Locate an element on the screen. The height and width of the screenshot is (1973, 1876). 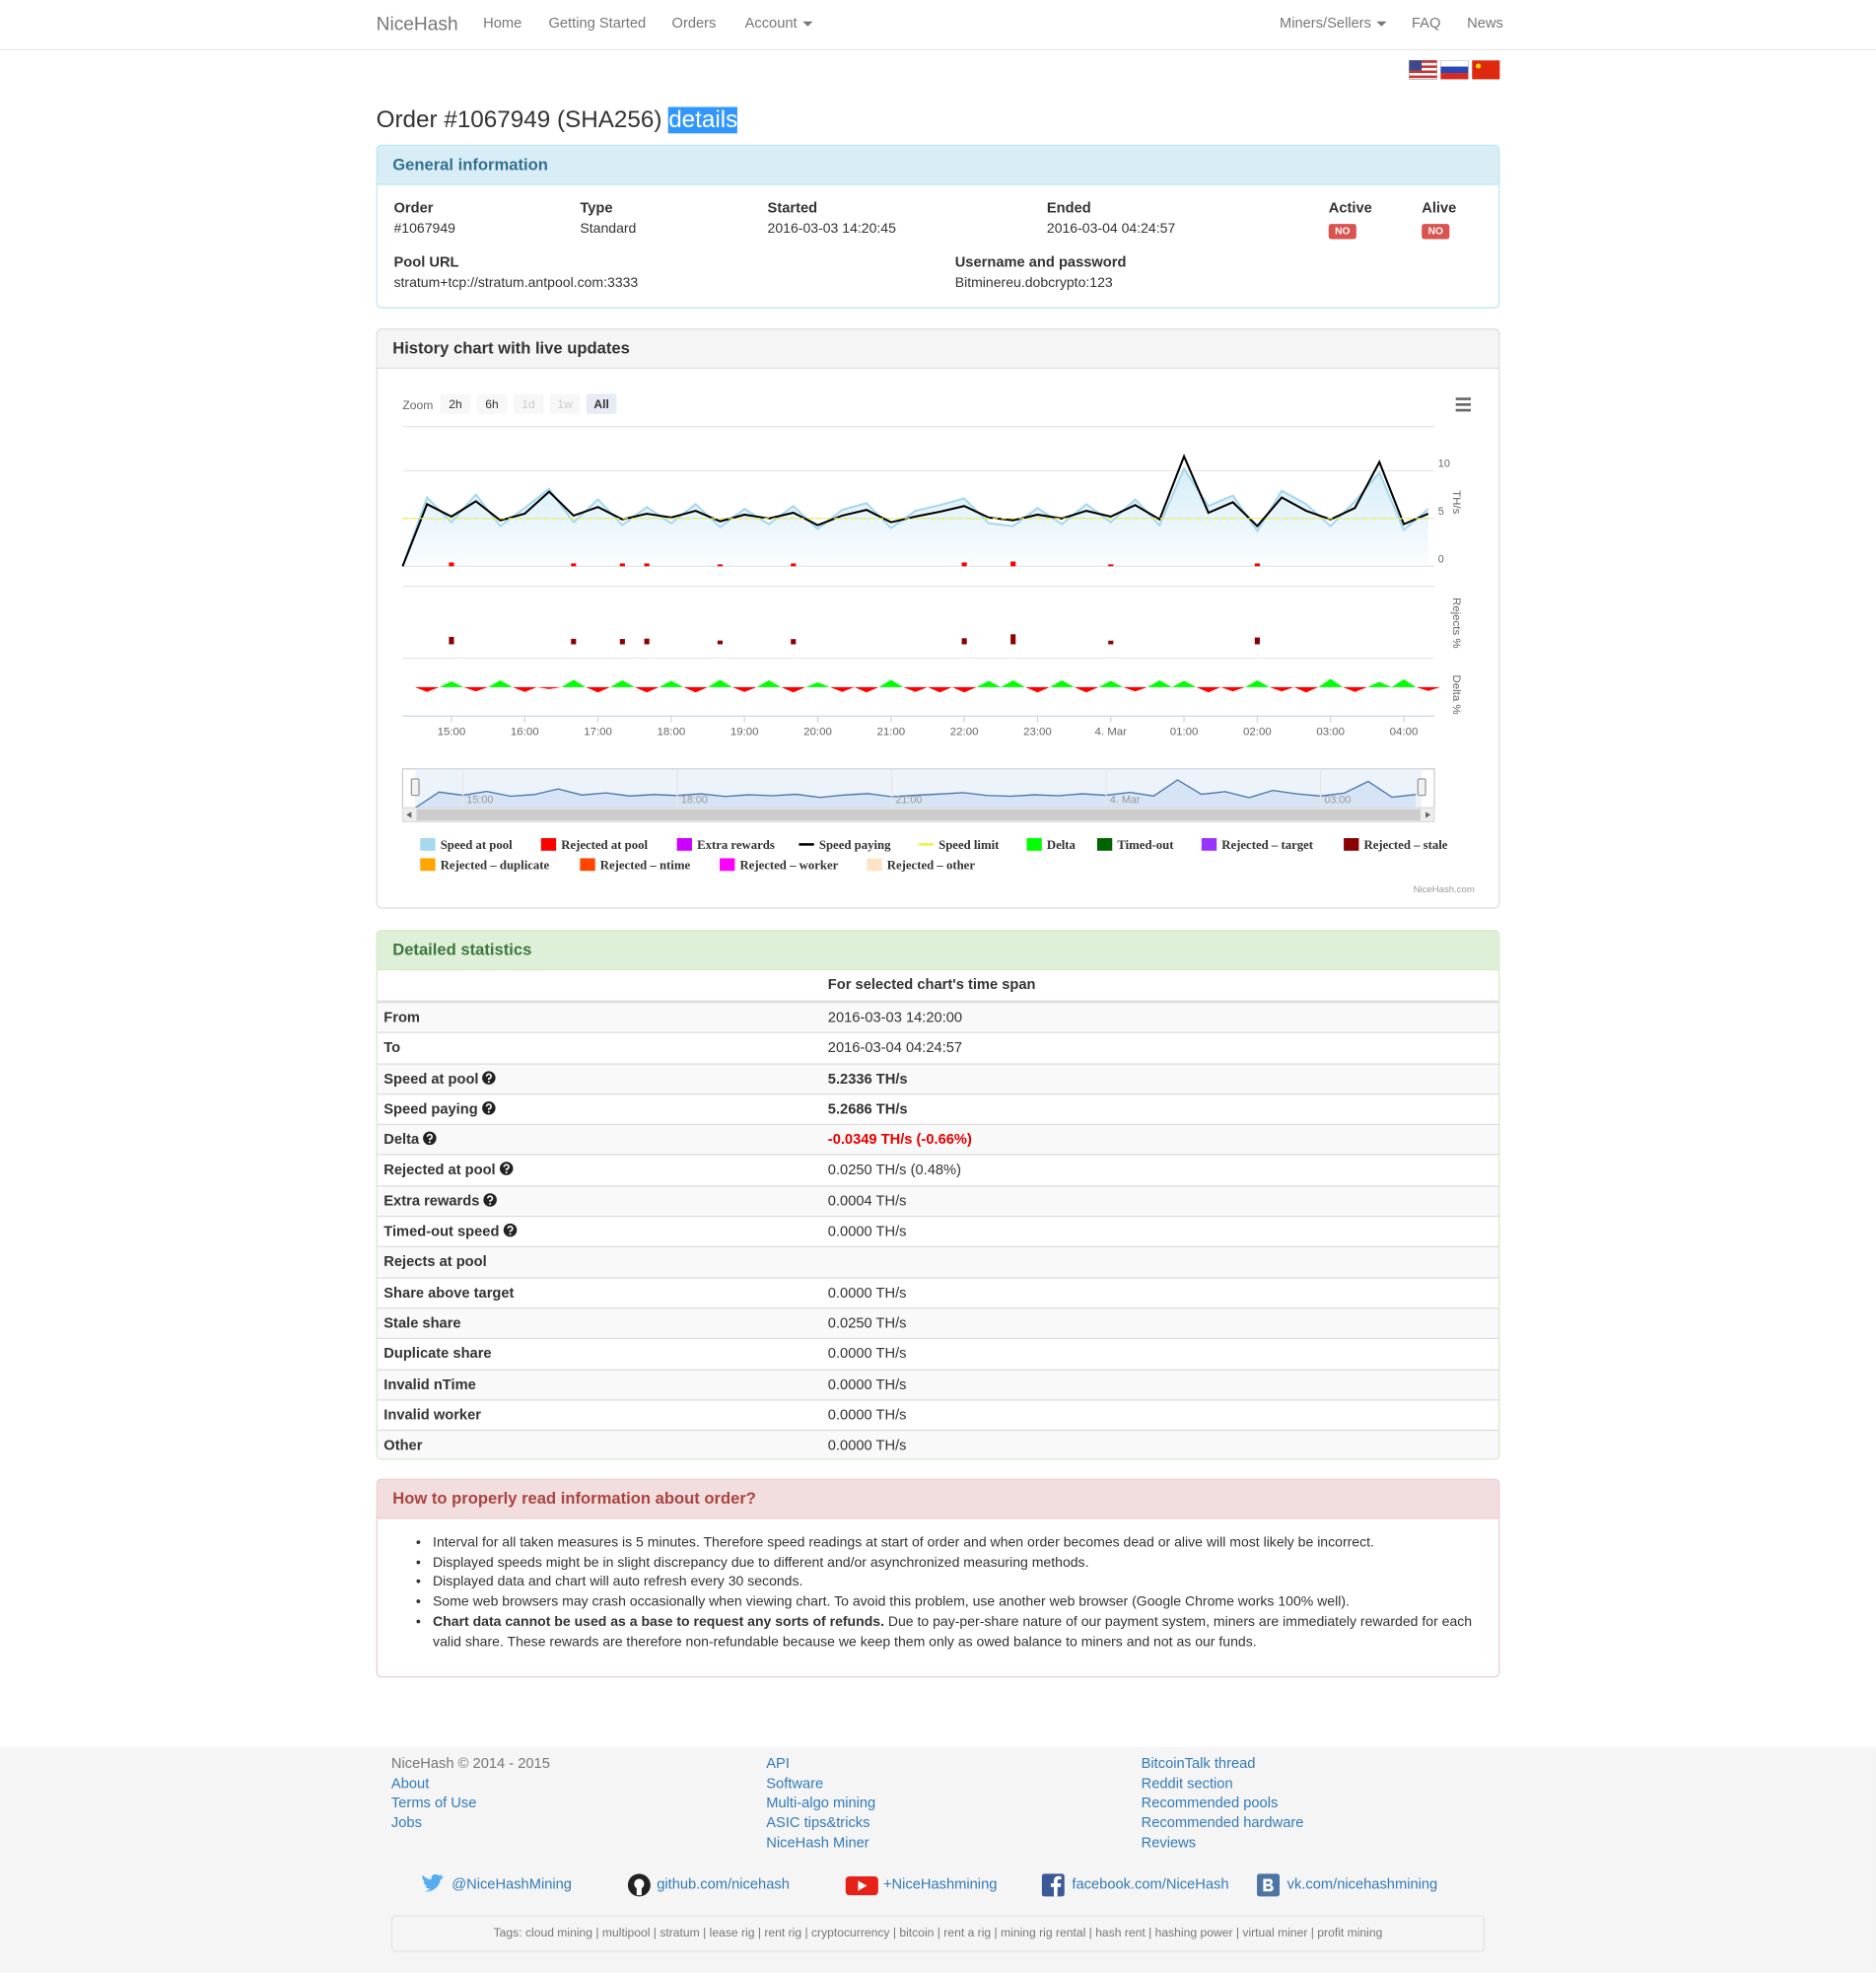
footer-link: Reddit section is located at coordinates (1187, 1785).